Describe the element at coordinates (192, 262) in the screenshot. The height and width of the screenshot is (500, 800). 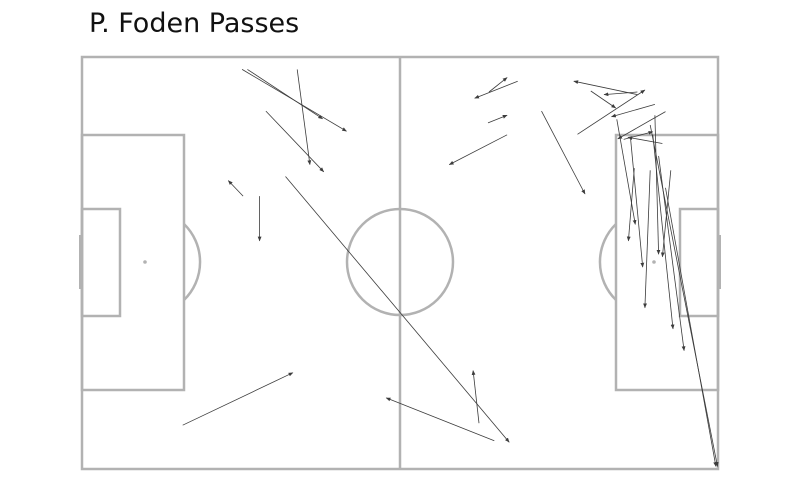
I see `left-penalty-arc` at that location.